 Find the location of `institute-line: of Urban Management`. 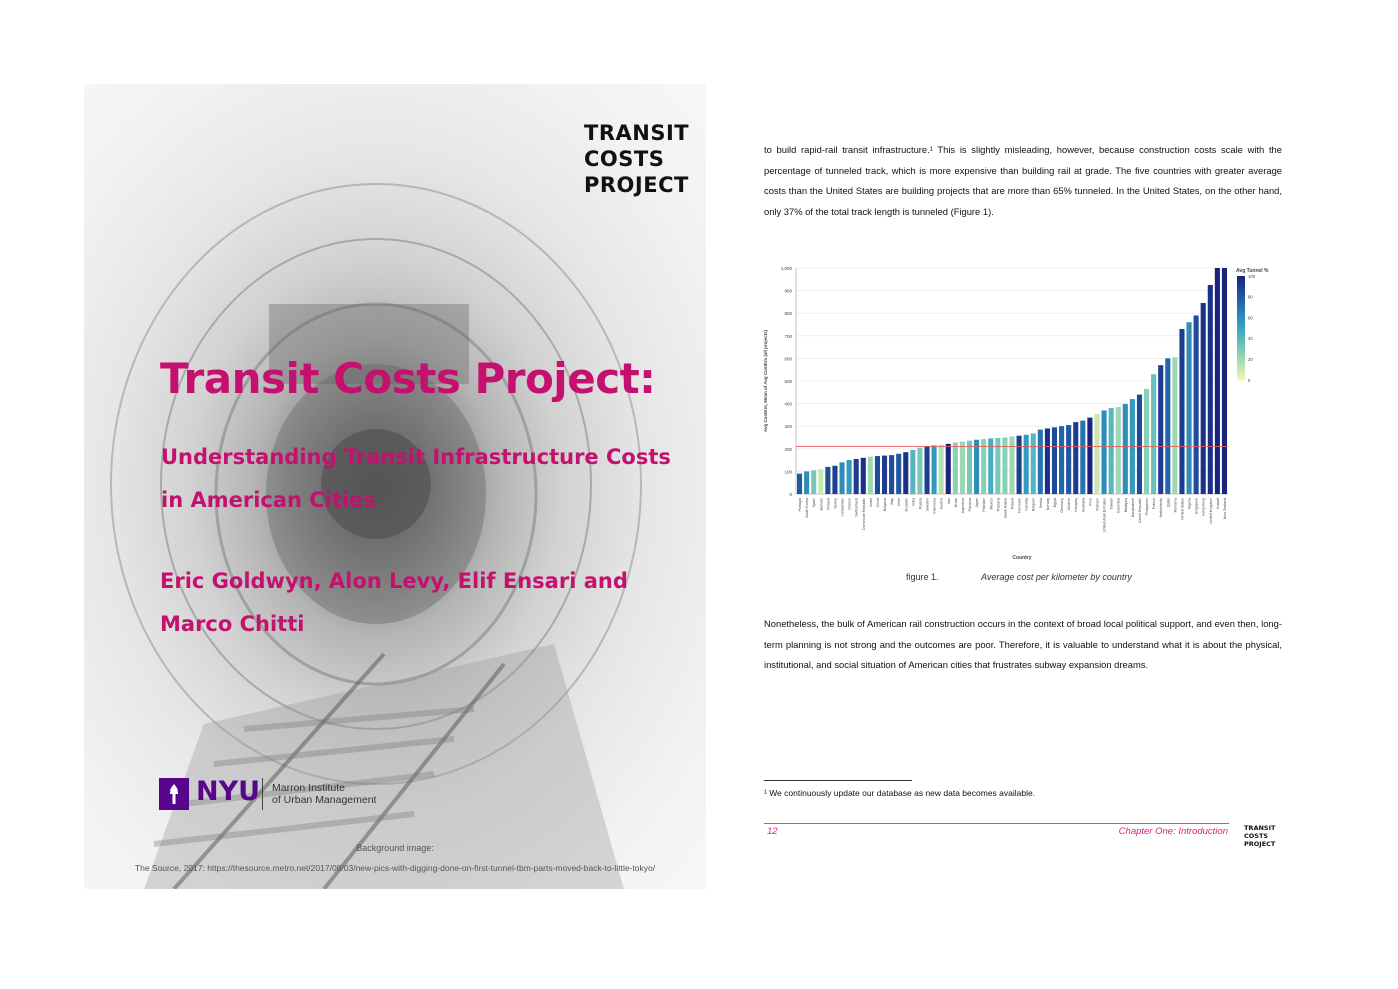

institute-line: of Urban Management is located at coordinates (324, 800).